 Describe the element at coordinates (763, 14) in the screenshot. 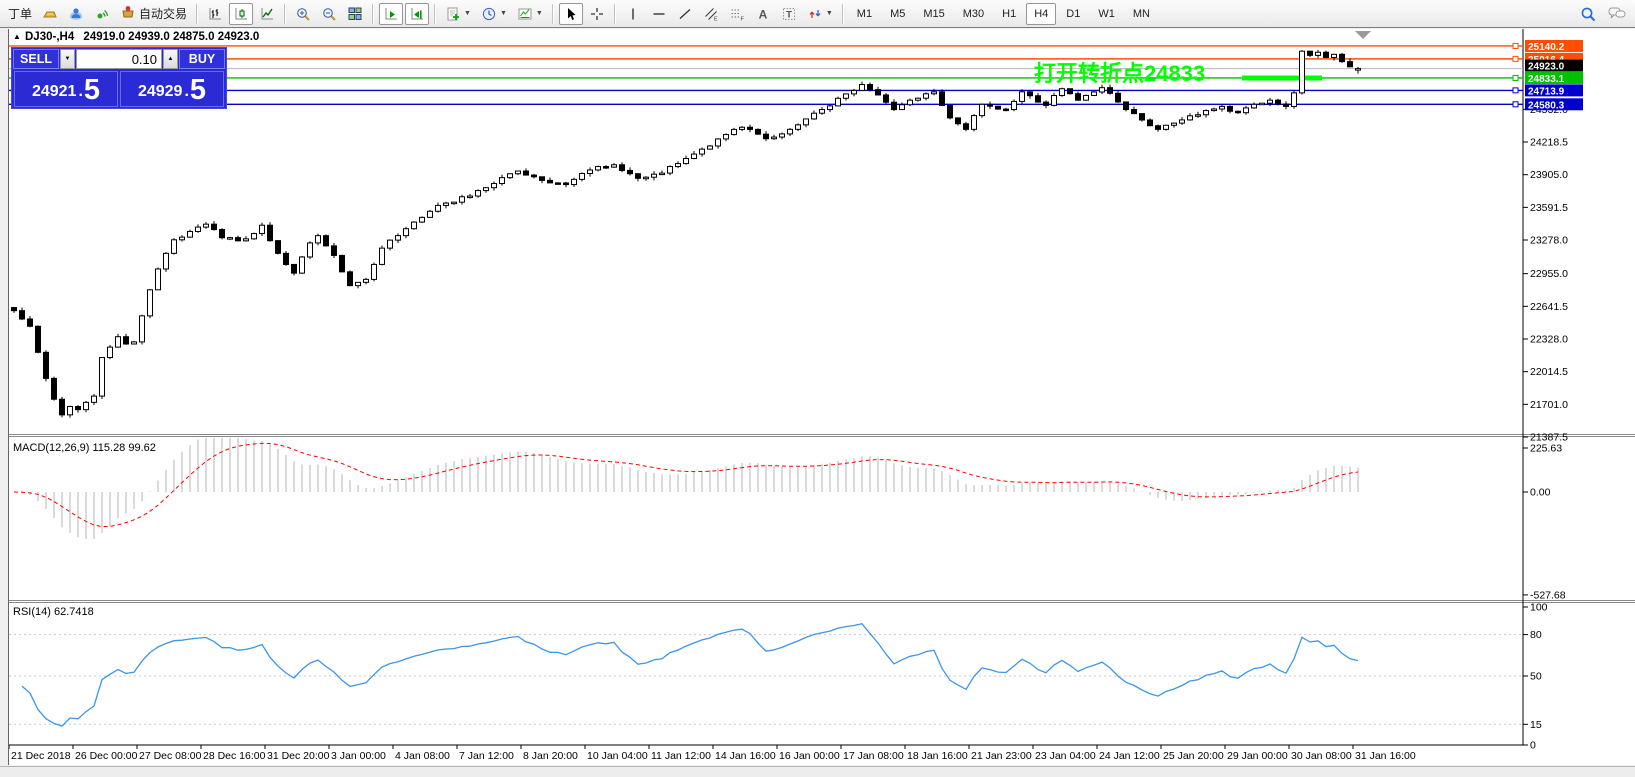

I see `text-icon: A` at that location.